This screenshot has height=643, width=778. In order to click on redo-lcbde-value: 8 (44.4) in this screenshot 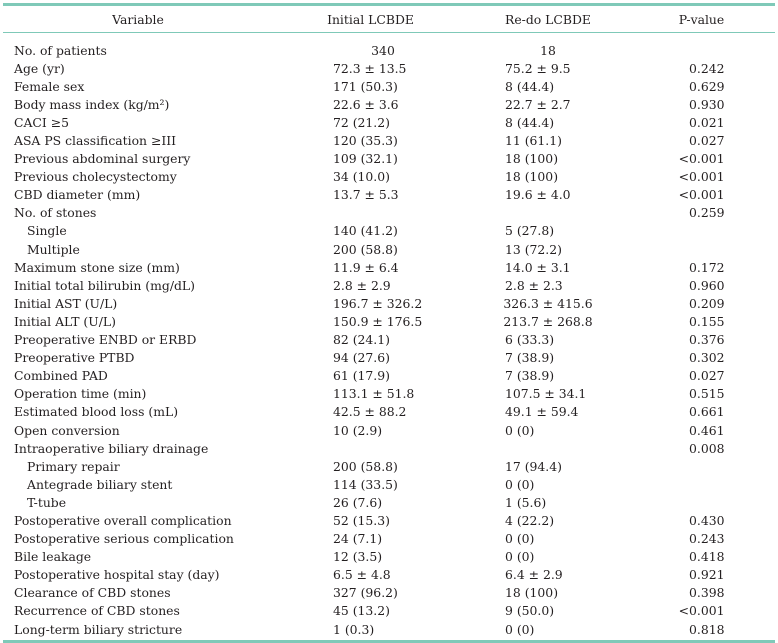, I will do `click(530, 122)`.